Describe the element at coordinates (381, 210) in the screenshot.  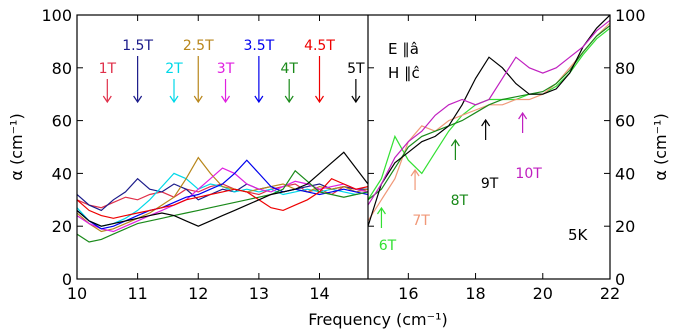
I see `field-arrowhead-6T` at that location.